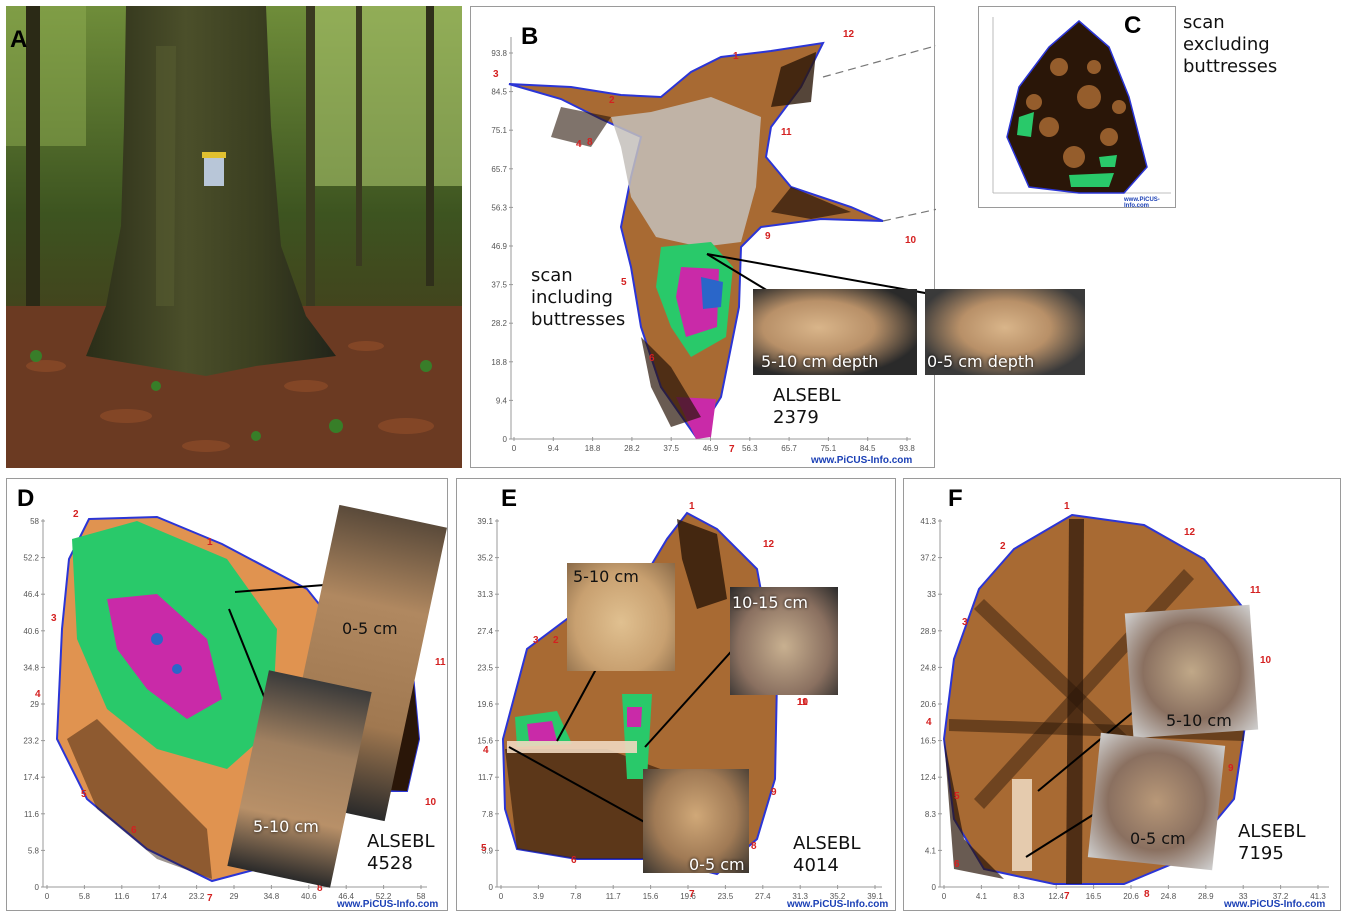 The image size is (1345, 915). What do you see at coordinates (1206, 896) in the screenshot?
I see `x-tick-label: 28.9` at bounding box center [1206, 896].